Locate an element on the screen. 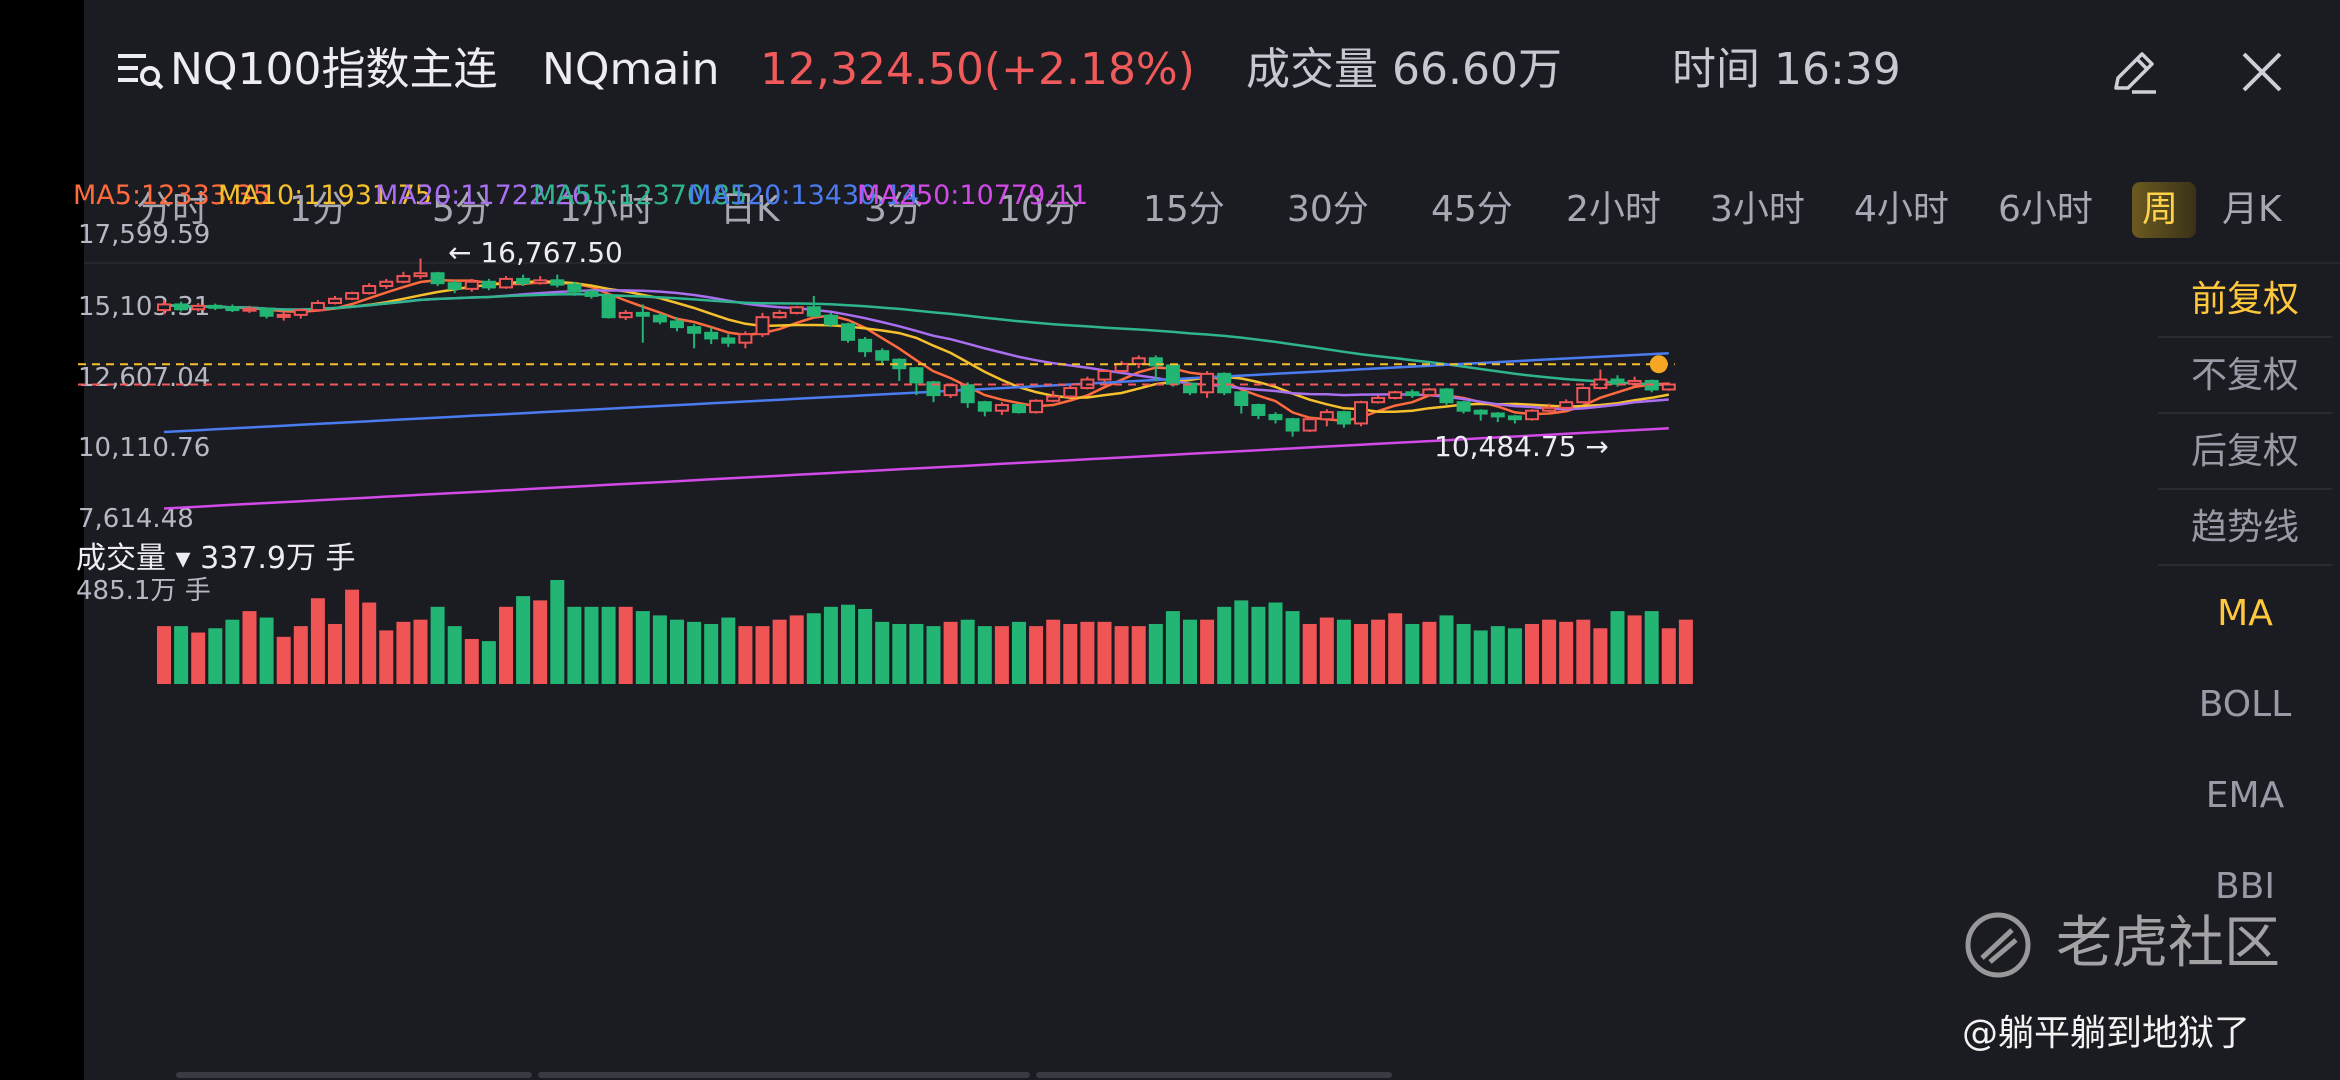  option-trendline: 趋势线 is located at coordinates (2244, 527).